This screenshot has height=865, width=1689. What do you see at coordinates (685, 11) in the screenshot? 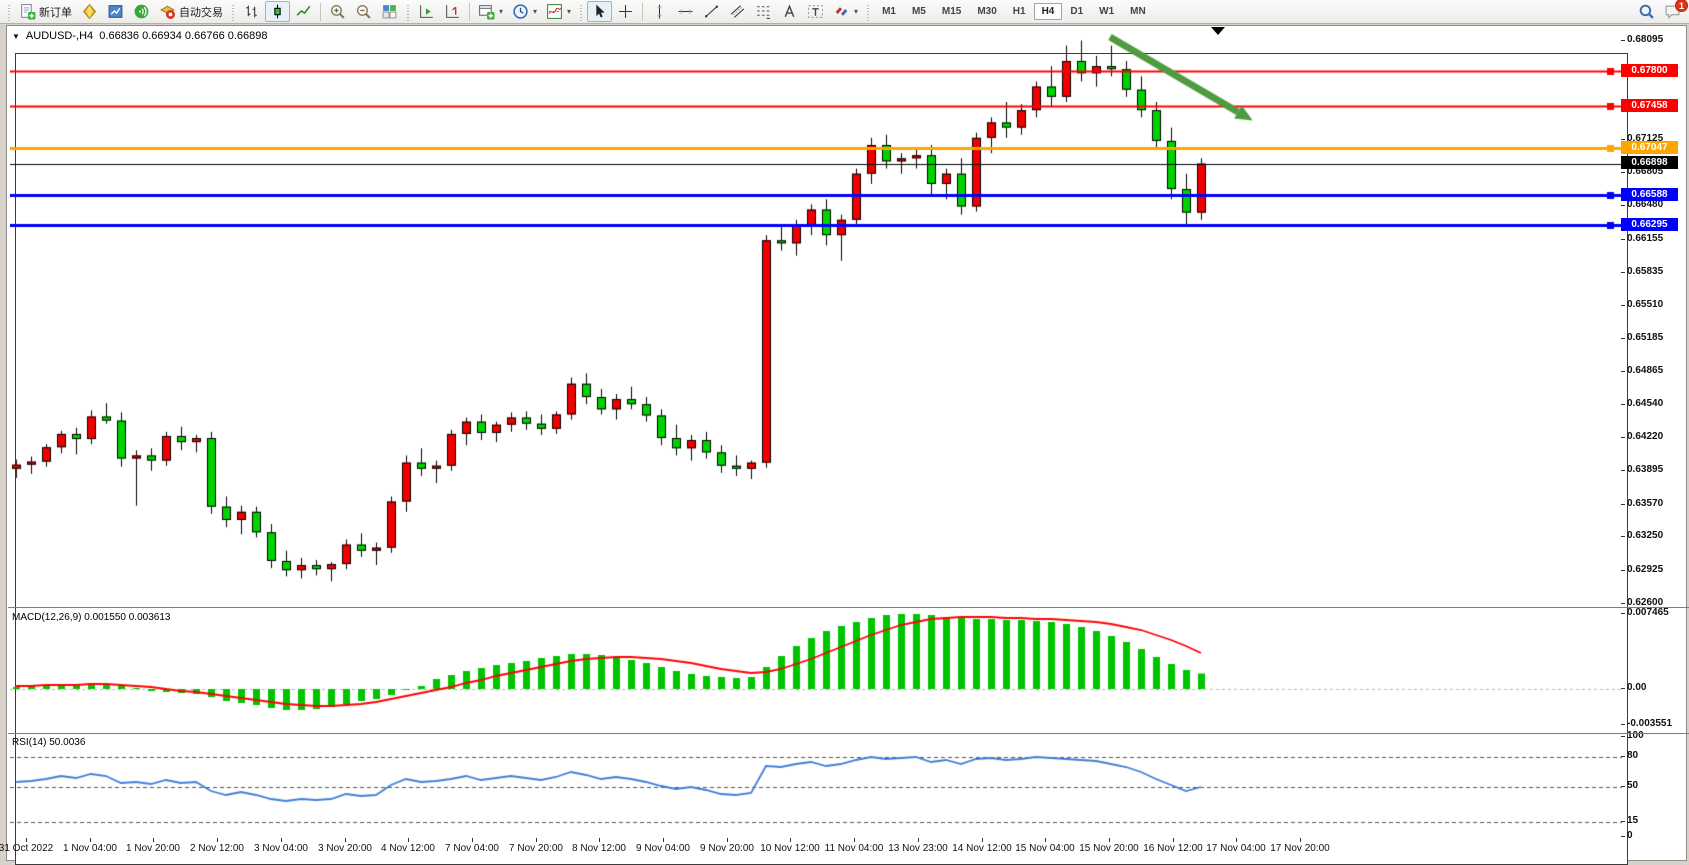
I see `horizontal-line-button` at bounding box center [685, 11].